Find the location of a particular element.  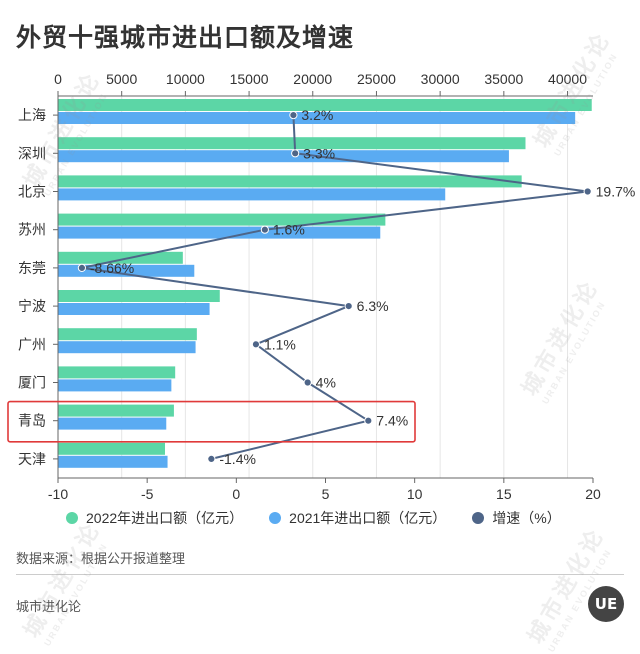

legend: 2022年进出口额（亿元） 2021年进出口额（亿元） 增速（%） is located at coordinates (326, 518).